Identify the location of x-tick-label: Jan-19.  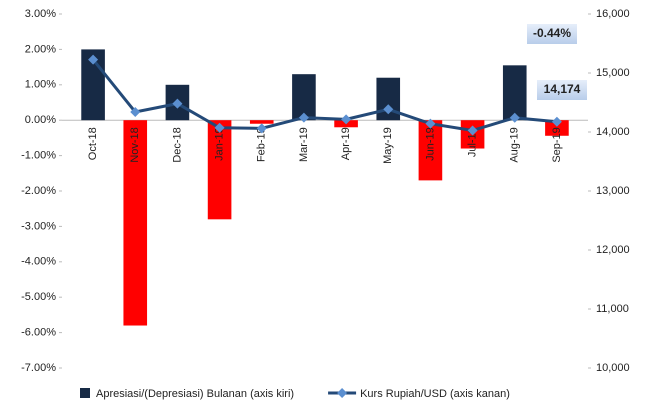
(219, 144).